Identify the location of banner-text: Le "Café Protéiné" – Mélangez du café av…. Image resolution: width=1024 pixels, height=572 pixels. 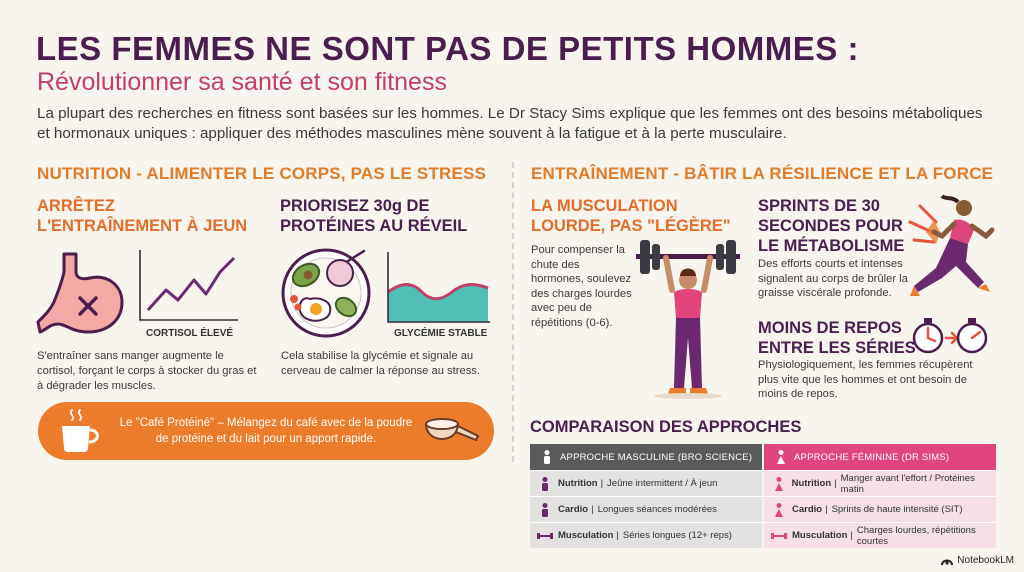
(266, 431).